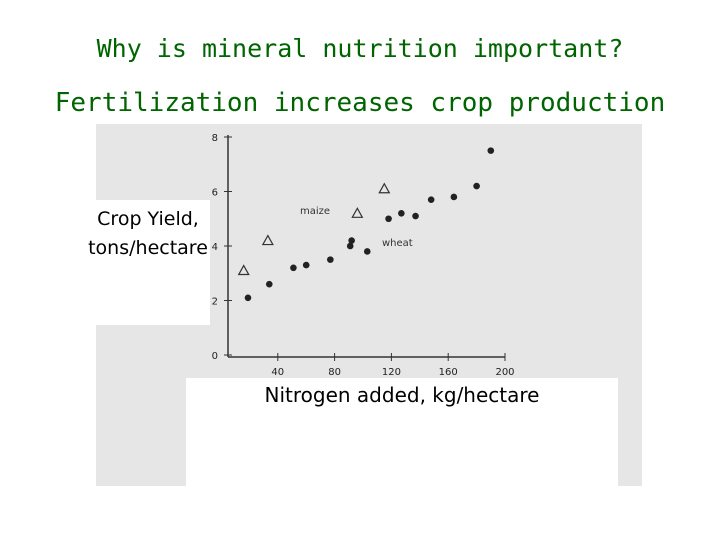  Describe the element at coordinates (402, 432) in the screenshot. I see `x-label-box` at that location.